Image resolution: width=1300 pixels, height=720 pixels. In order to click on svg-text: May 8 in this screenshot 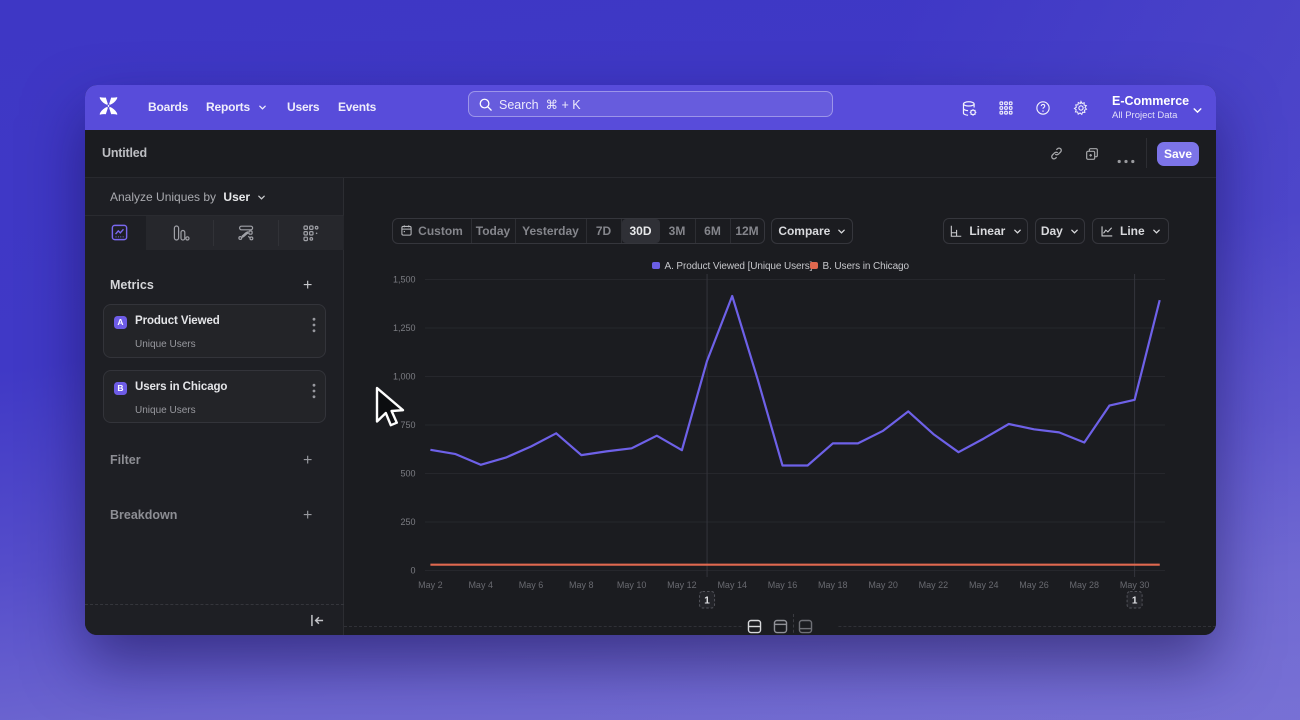, I will do `click(581, 585)`.